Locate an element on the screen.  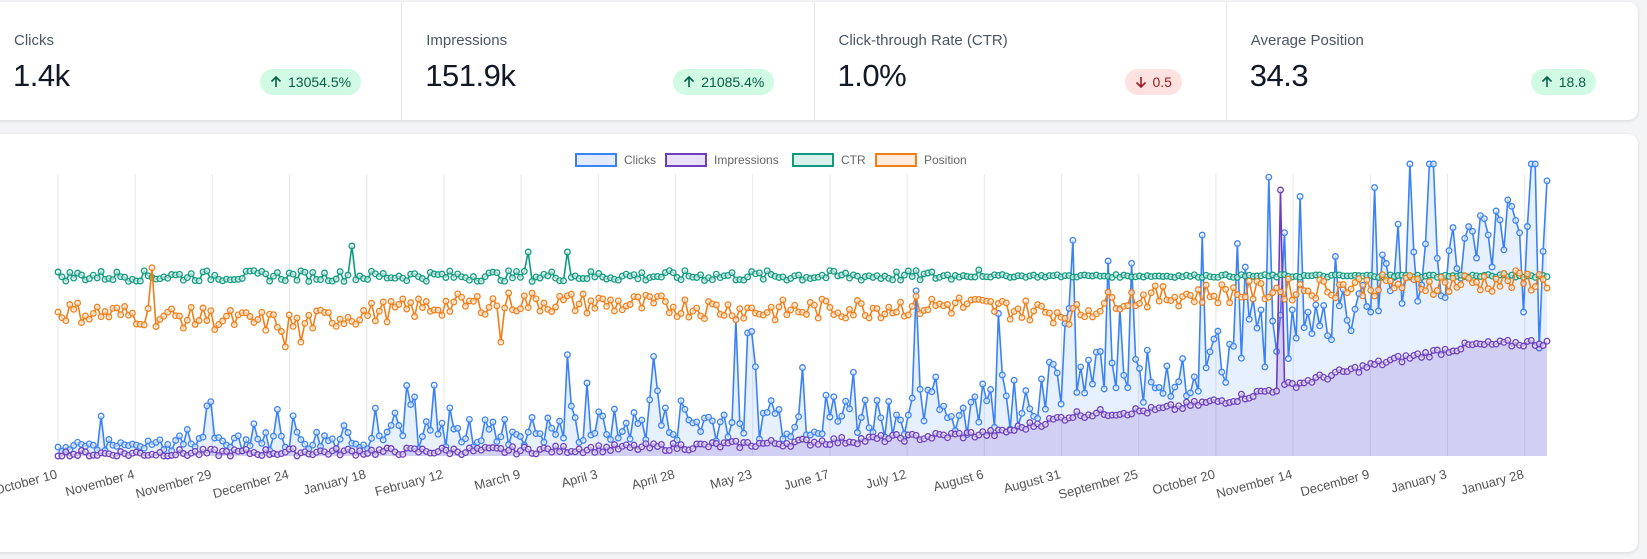
stat-card-clicks: Clicks 1.4k 13054.5% is located at coordinates (201, 61).